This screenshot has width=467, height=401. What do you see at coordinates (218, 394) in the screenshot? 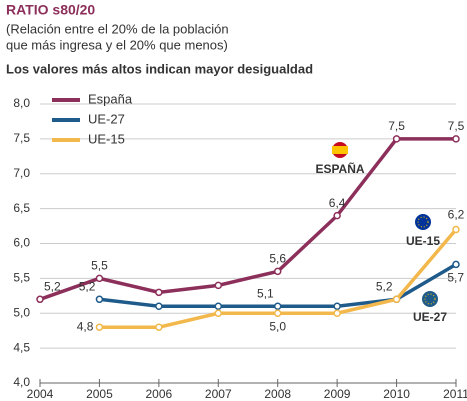
I see `x-tick-label: 2007` at bounding box center [218, 394].